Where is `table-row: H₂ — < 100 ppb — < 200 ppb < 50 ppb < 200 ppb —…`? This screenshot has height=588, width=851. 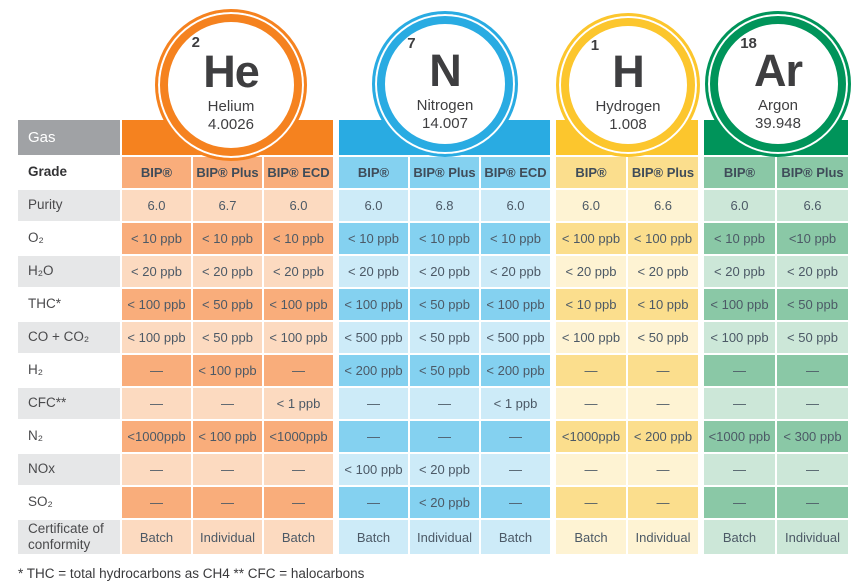 table-row: H₂ — < 100 ppb — < 200 ppb < 50 ppb < 200 ppb —… is located at coordinates (433, 370).